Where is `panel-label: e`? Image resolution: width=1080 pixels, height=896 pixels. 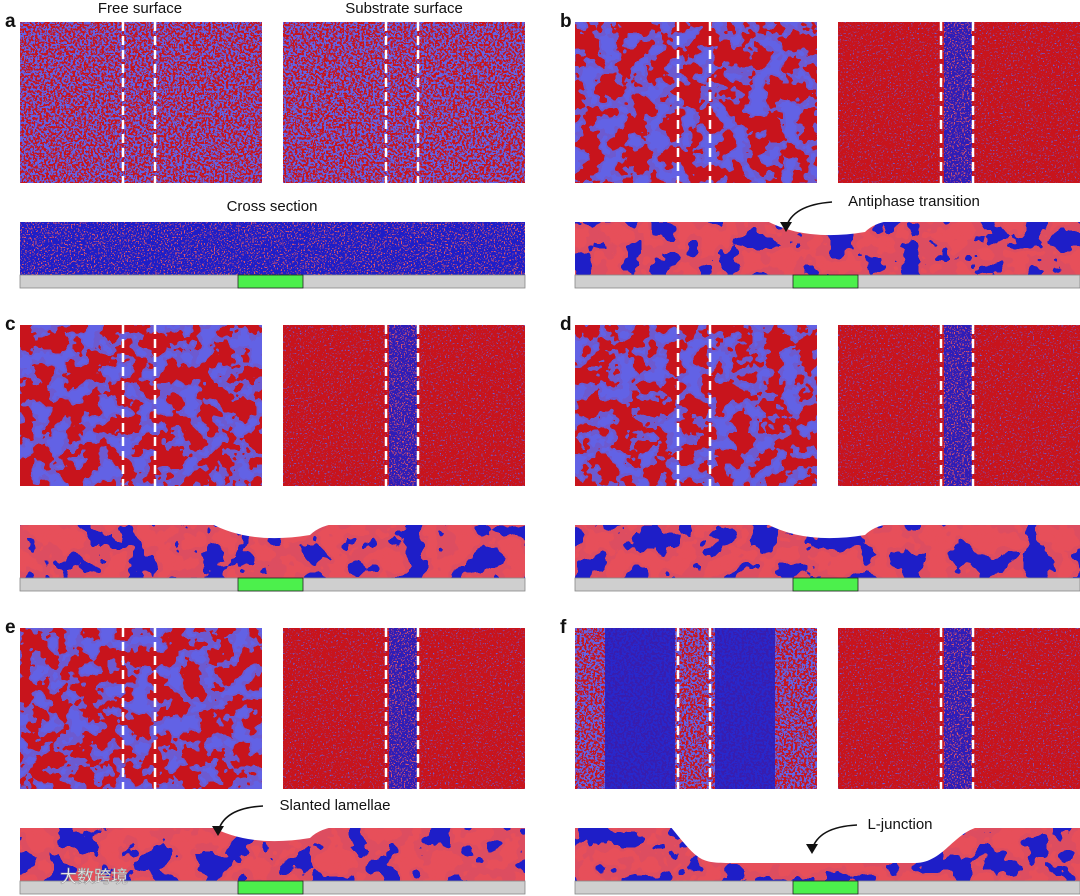
panel-label: e is located at coordinates (10, 627).